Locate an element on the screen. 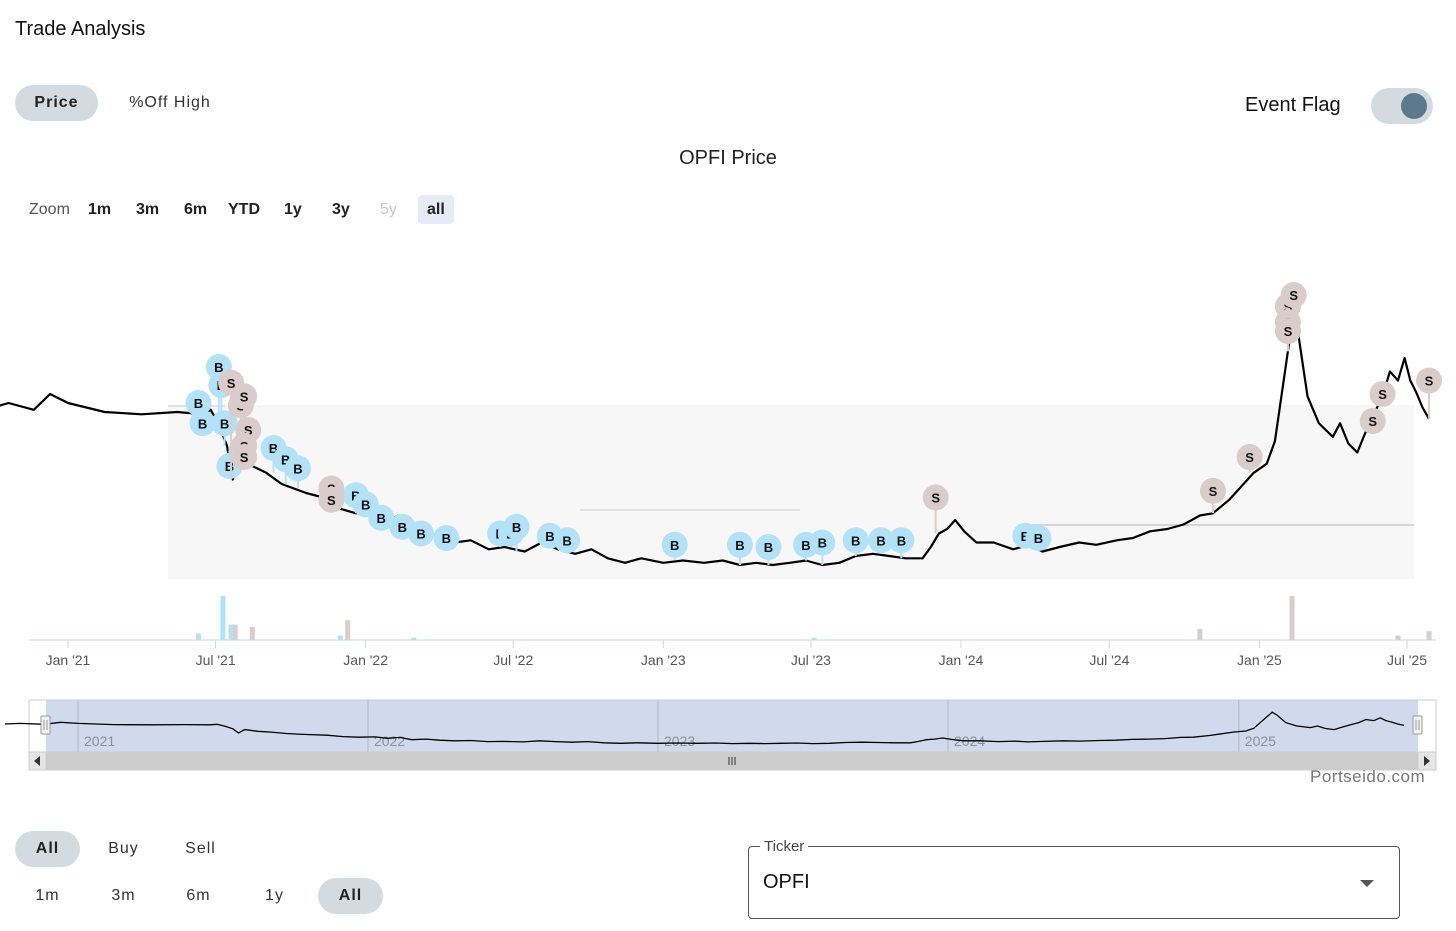  filter-range-1y: 1y is located at coordinates (274, 895).